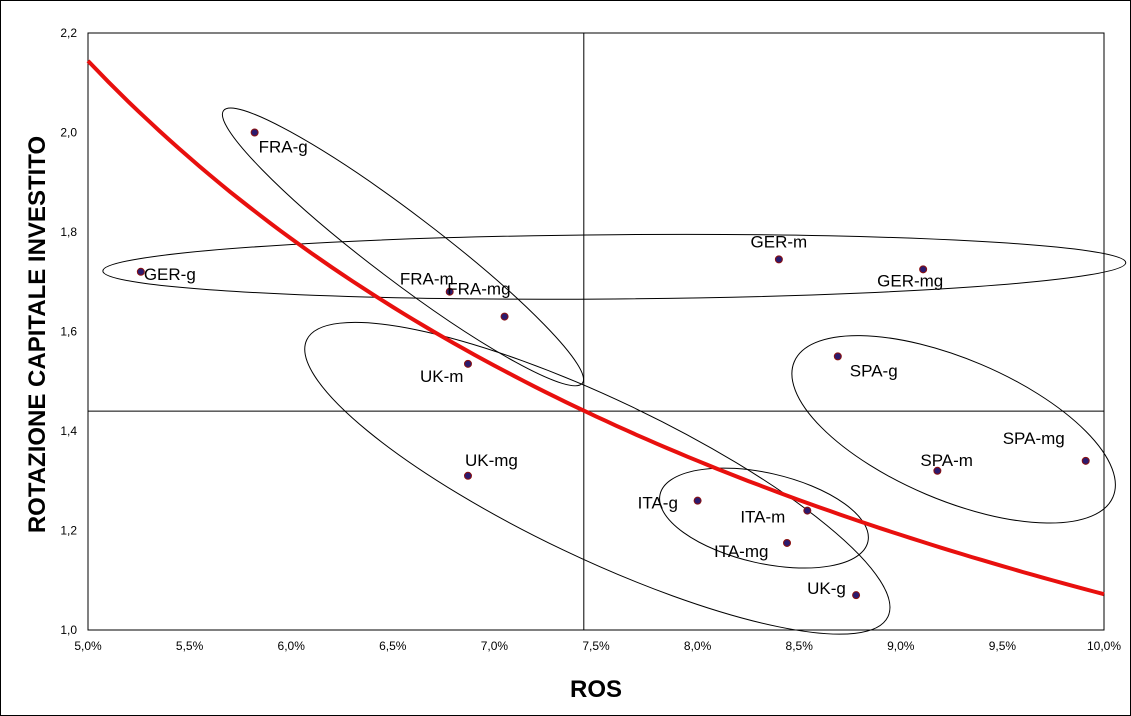  I want to click on point-label: ITA-mg, so click(741, 551).